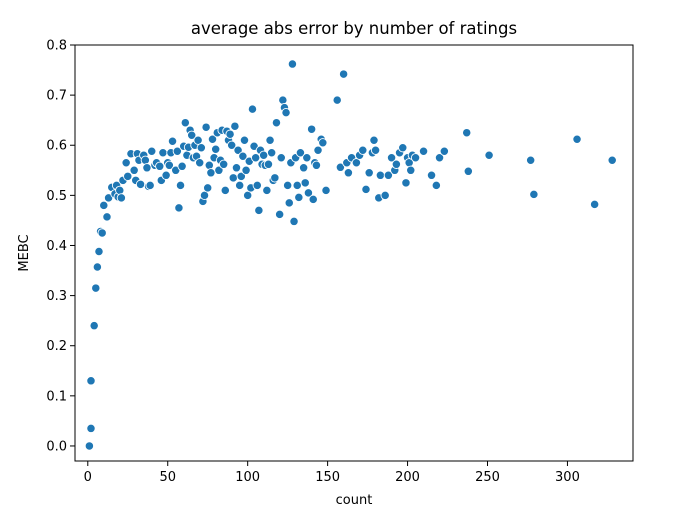 This screenshot has height=527, width=697. Describe the element at coordinates (24, 252) in the screenshot. I see `y-axis-label: MEBC` at that location.